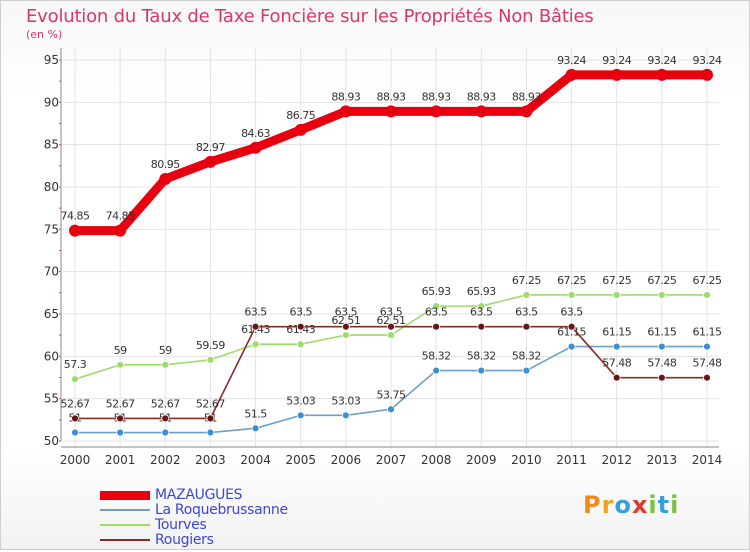 This screenshot has width=750, height=552. Describe the element at coordinates (51, 145) in the screenshot. I see `y-tick-label: 85` at that location.